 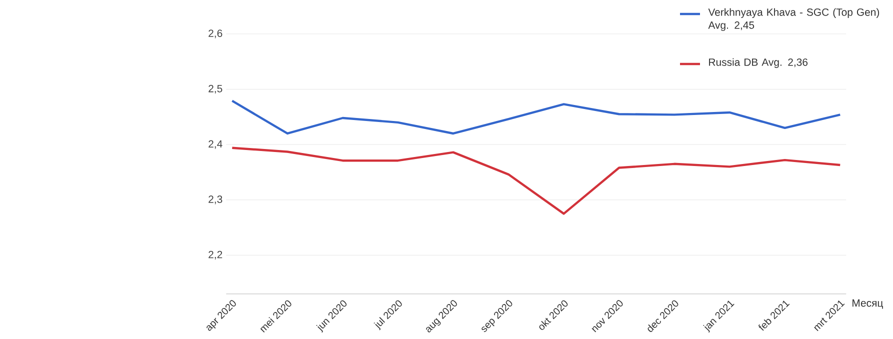 What do you see at coordinates (867, 304) in the screenshot?
I see `x-axis-title: Месяц` at bounding box center [867, 304].